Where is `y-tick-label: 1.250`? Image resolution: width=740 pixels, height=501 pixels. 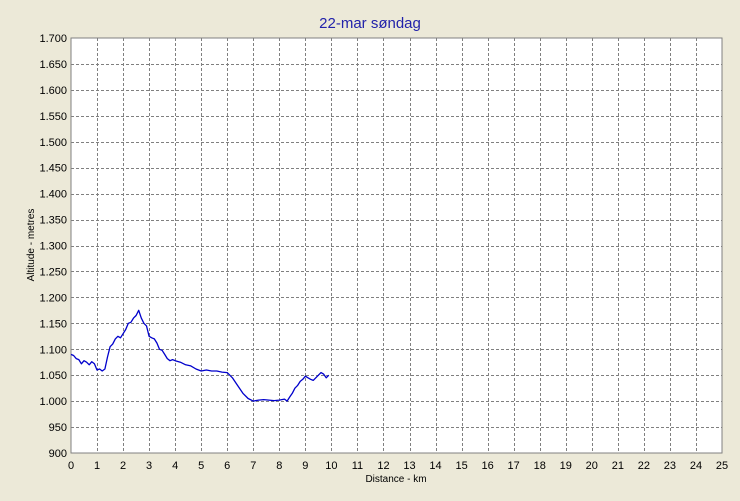 y-tick-label: 1.250 is located at coordinates (53, 272).